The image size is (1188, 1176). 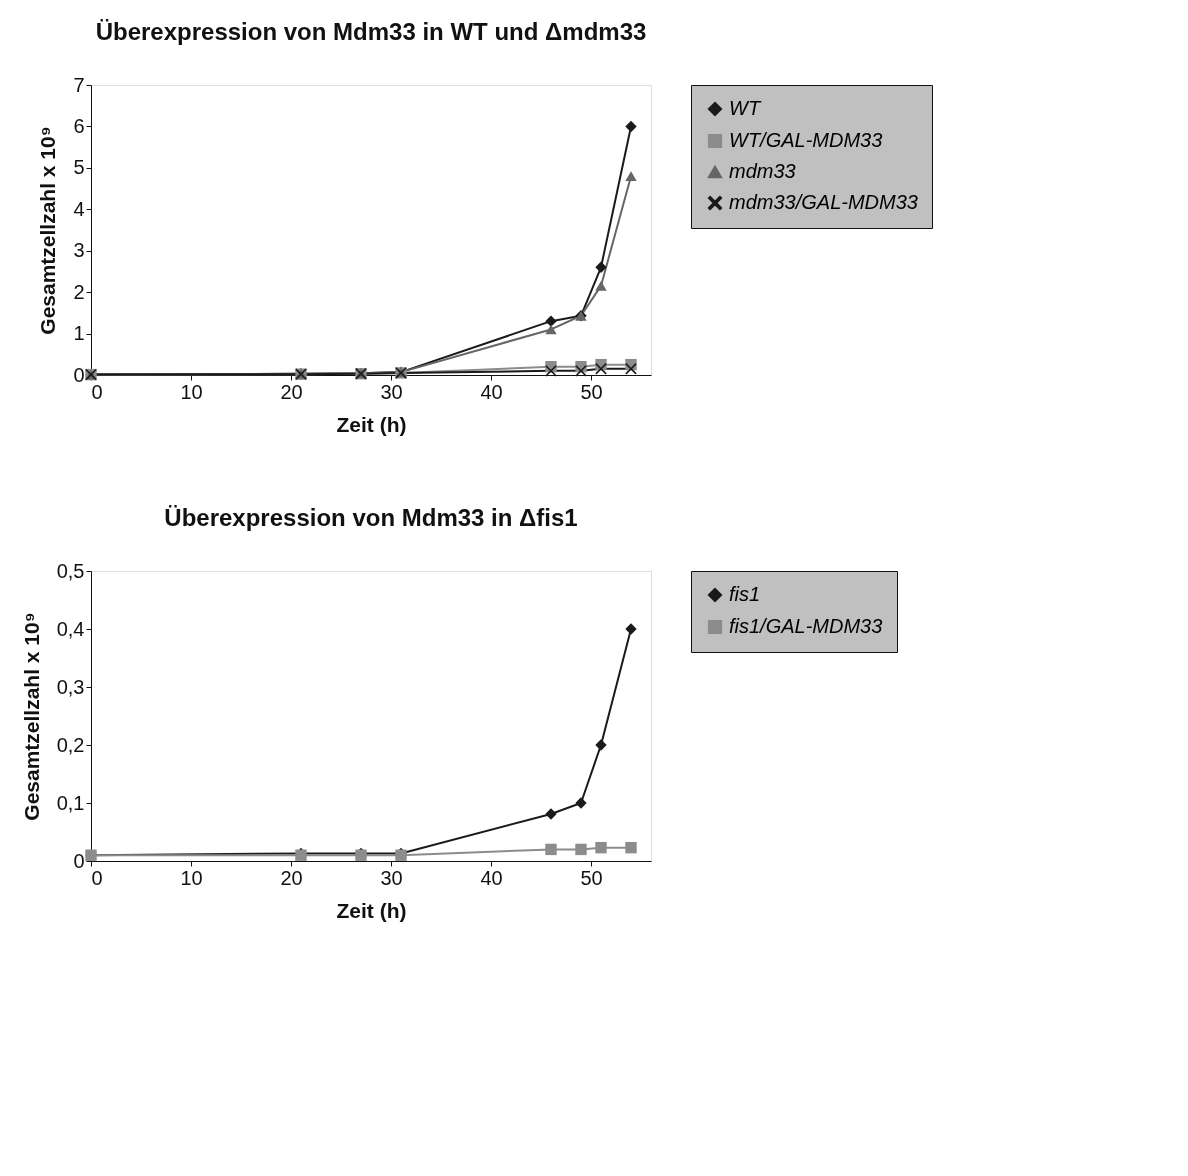 What do you see at coordinates (70, 570) in the screenshot?
I see `y-tick-label: 0,5` at bounding box center [70, 570].